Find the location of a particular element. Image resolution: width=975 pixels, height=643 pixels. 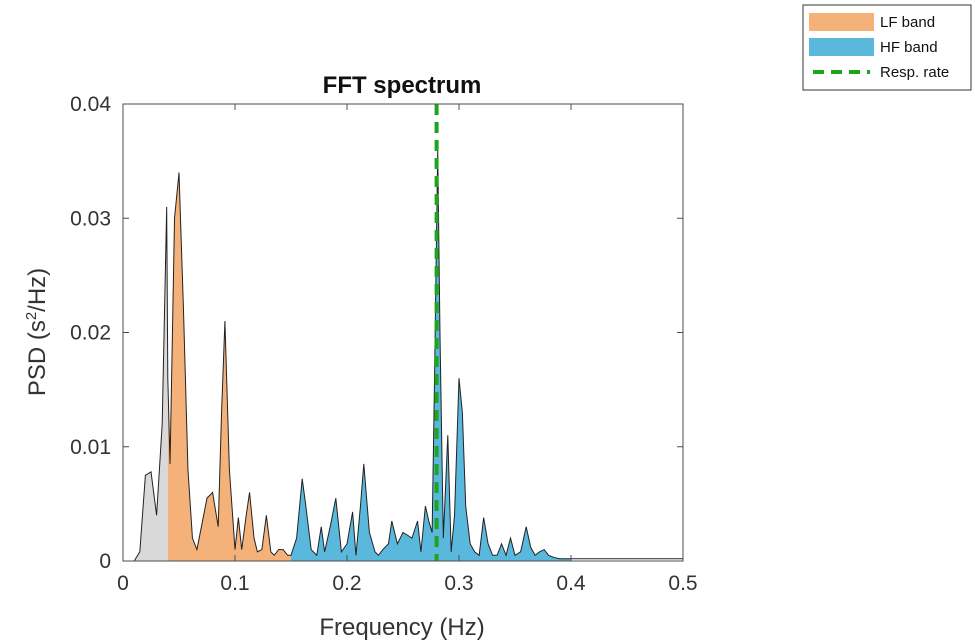

y-tick-label: 0 is located at coordinates (105, 561).